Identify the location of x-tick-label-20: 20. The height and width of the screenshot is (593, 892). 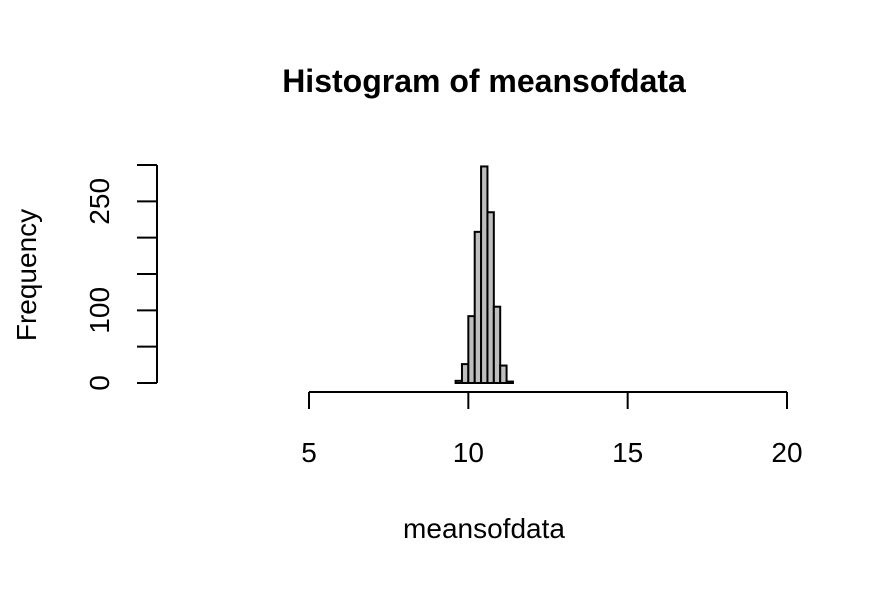
(786, 452).